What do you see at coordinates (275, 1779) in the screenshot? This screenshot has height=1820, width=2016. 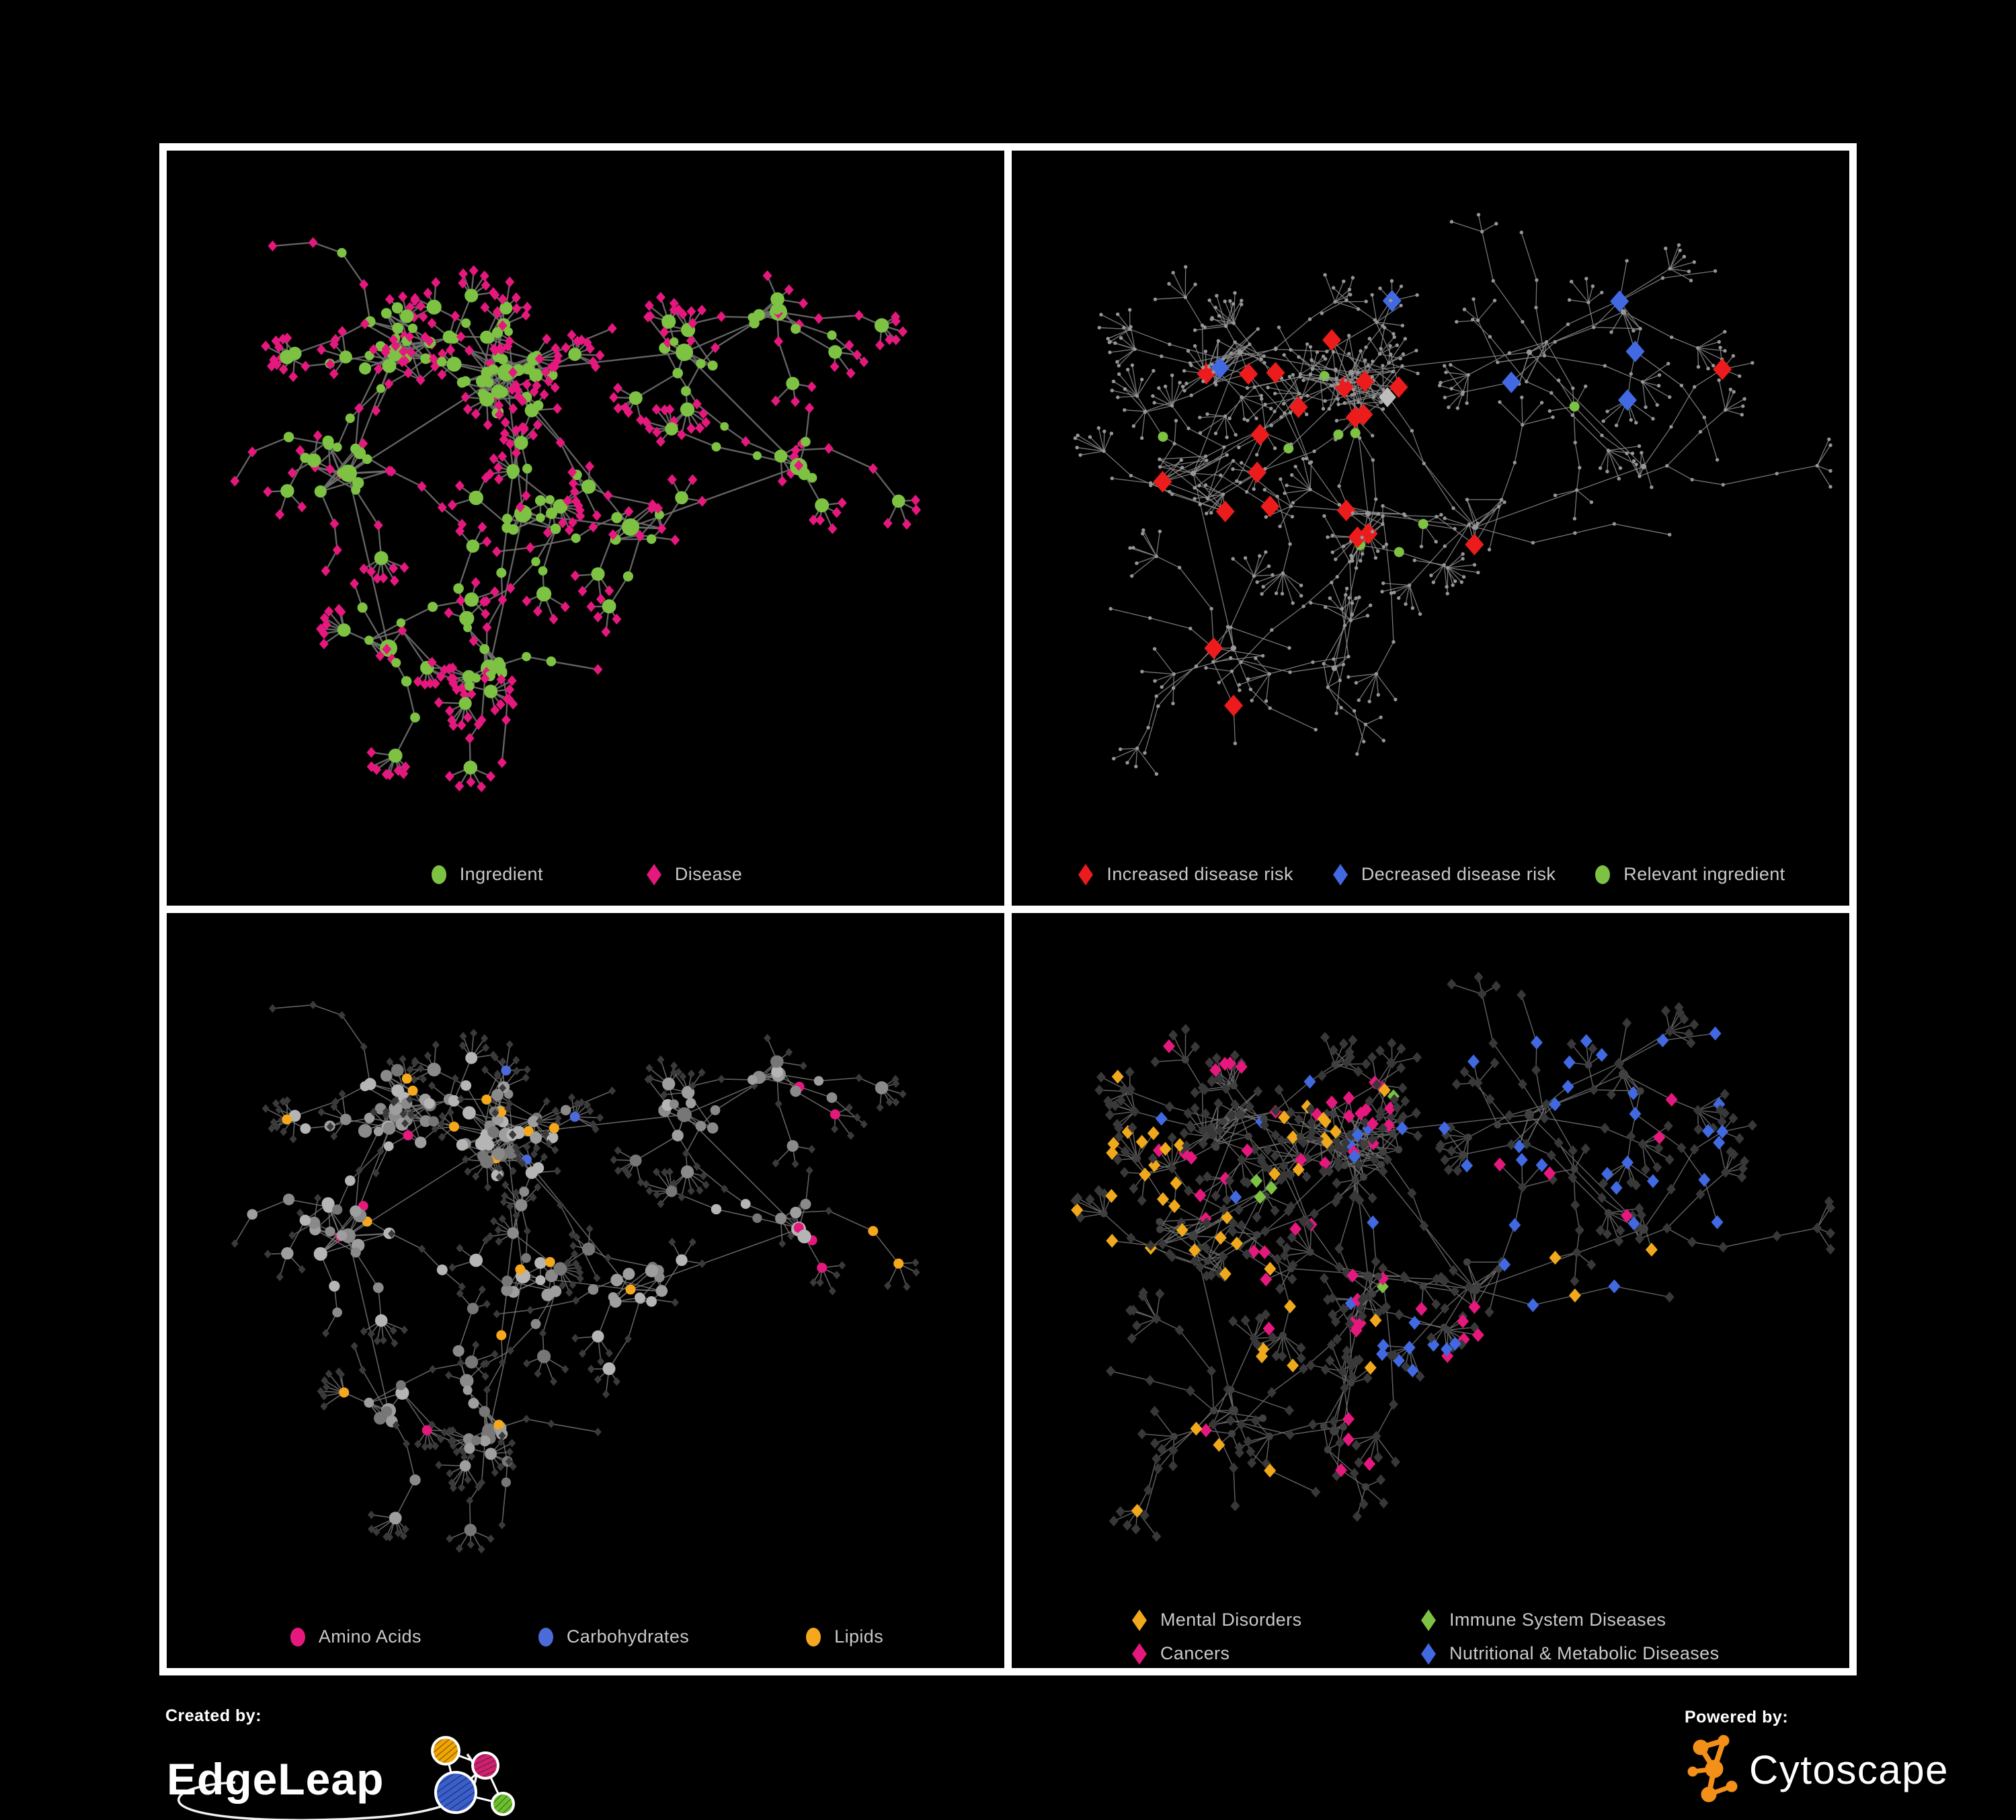 I see `edgeleap-wordmark: EdgeLeap` at bounding box center [275, 1779].